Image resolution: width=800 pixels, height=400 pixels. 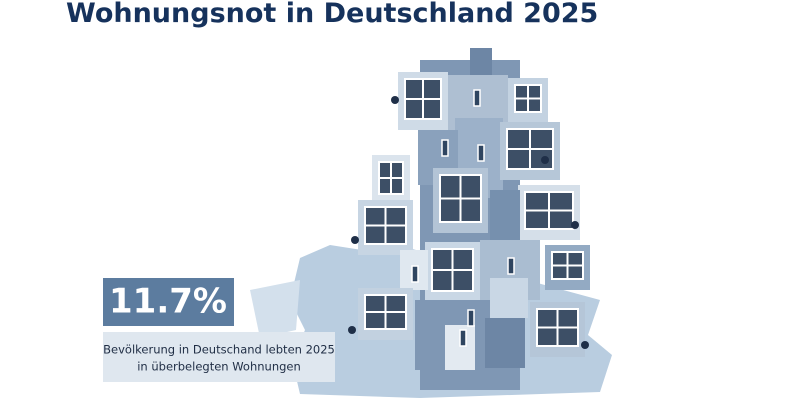 I want to click on stat-box, so click(x=168, y=302).